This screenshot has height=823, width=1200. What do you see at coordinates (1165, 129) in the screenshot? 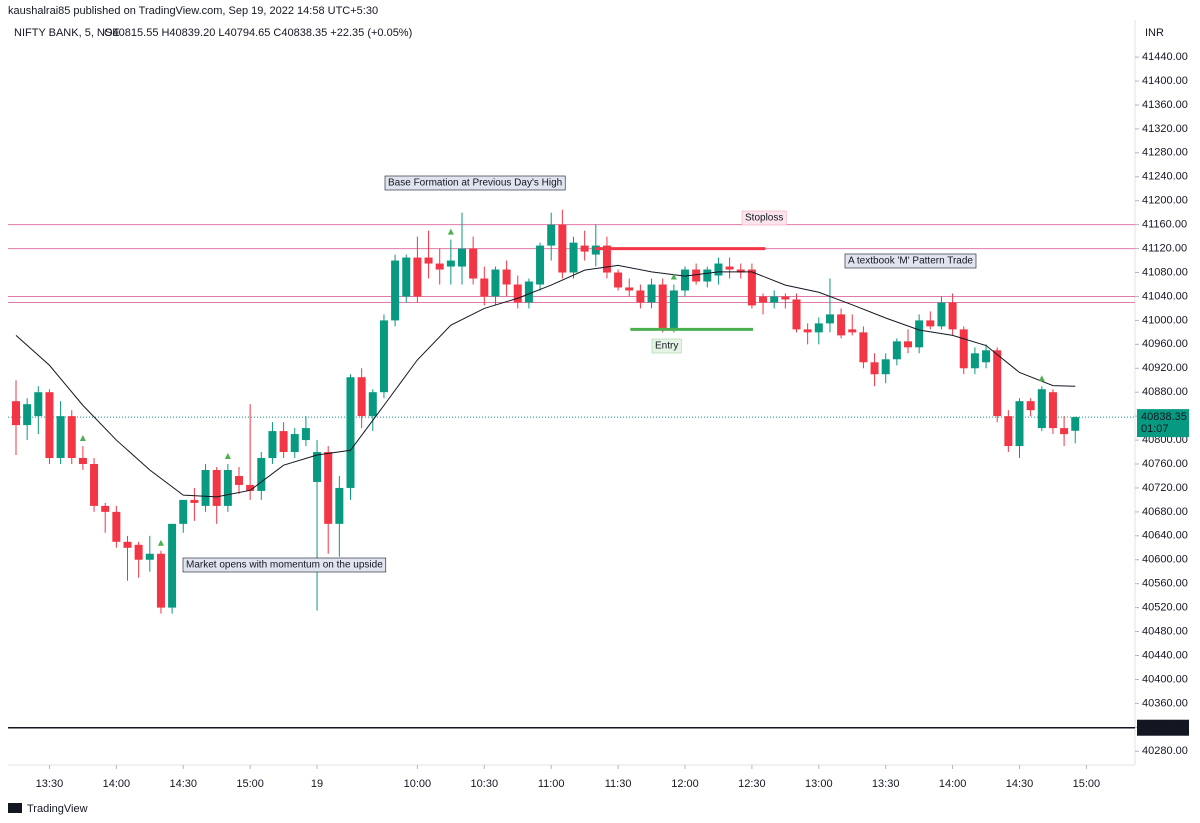
I see `y-tick-label: 41320.00` at bounding box center [1165, 129].